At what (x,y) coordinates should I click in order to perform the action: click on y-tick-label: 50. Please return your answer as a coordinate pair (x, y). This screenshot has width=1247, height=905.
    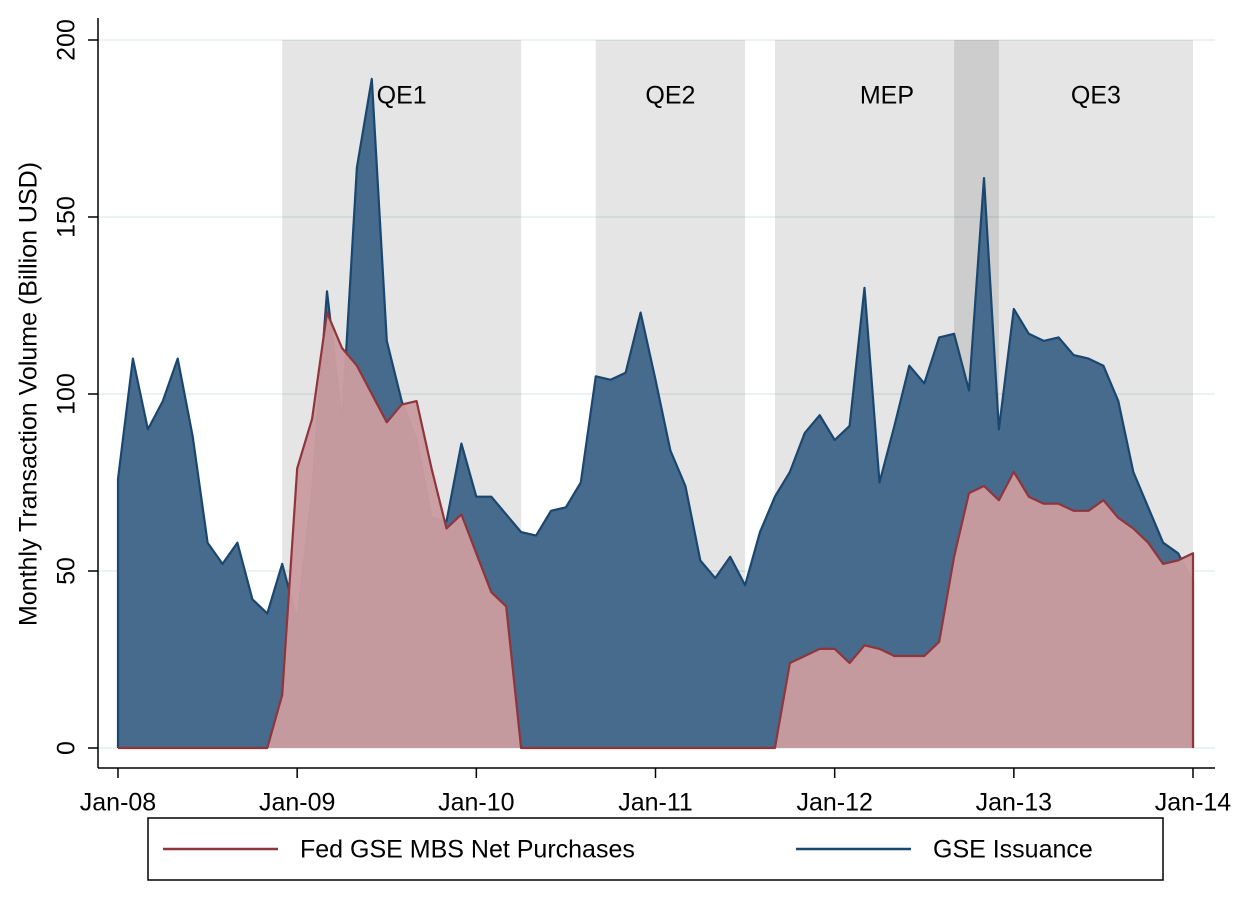
    Looking at the image, I should click on (67, 571).